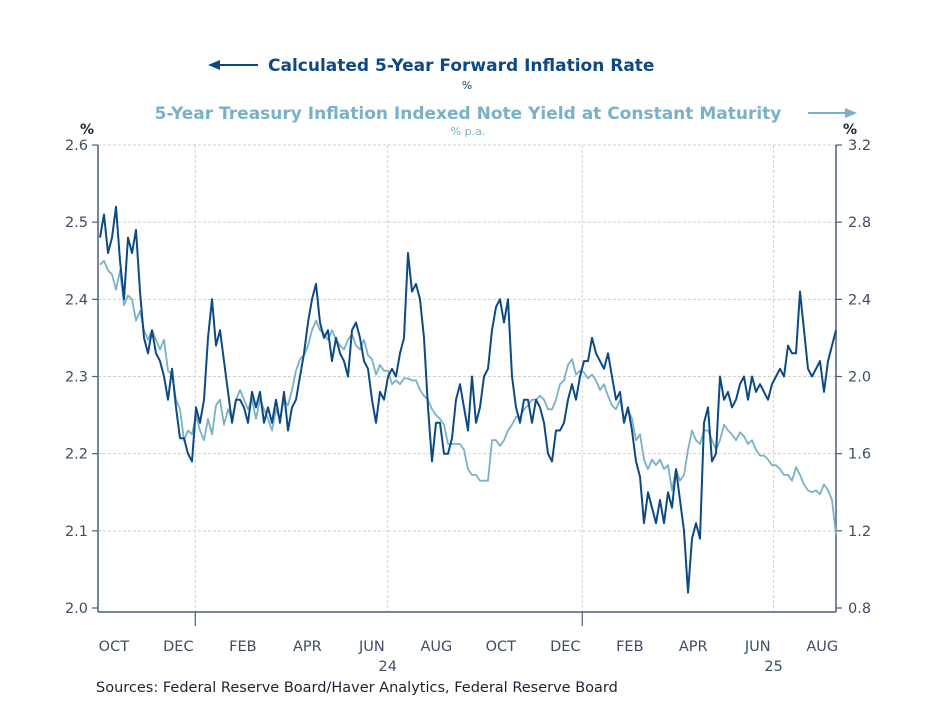 This screenshot has height=705, width=940. Describe the element at coordinates (859, 609) in the screenshot. I see `right-tick-label: 0.8` at that location.